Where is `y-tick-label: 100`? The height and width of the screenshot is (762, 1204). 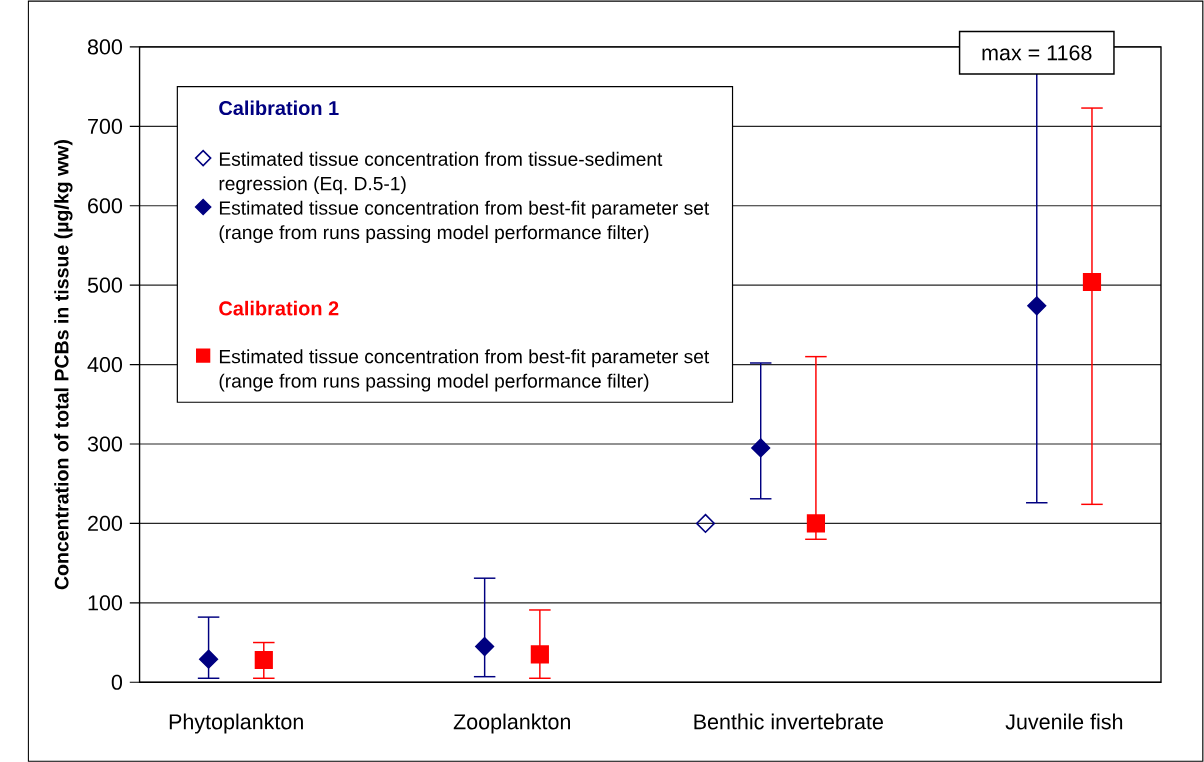
y-tick-label: 100 is located at coordinates (105, 603).